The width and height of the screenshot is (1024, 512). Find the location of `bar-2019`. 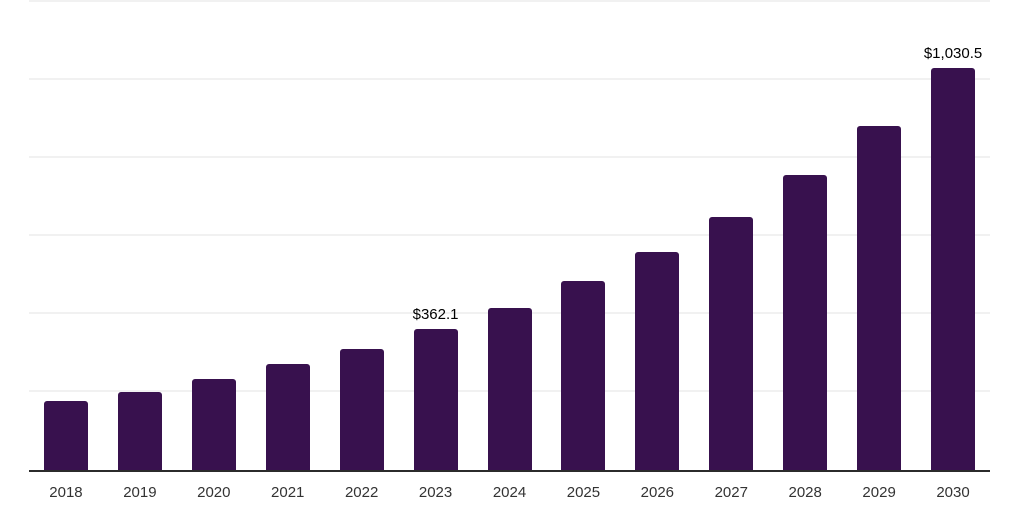

bar-2019 is located at coordinates (139, 430).